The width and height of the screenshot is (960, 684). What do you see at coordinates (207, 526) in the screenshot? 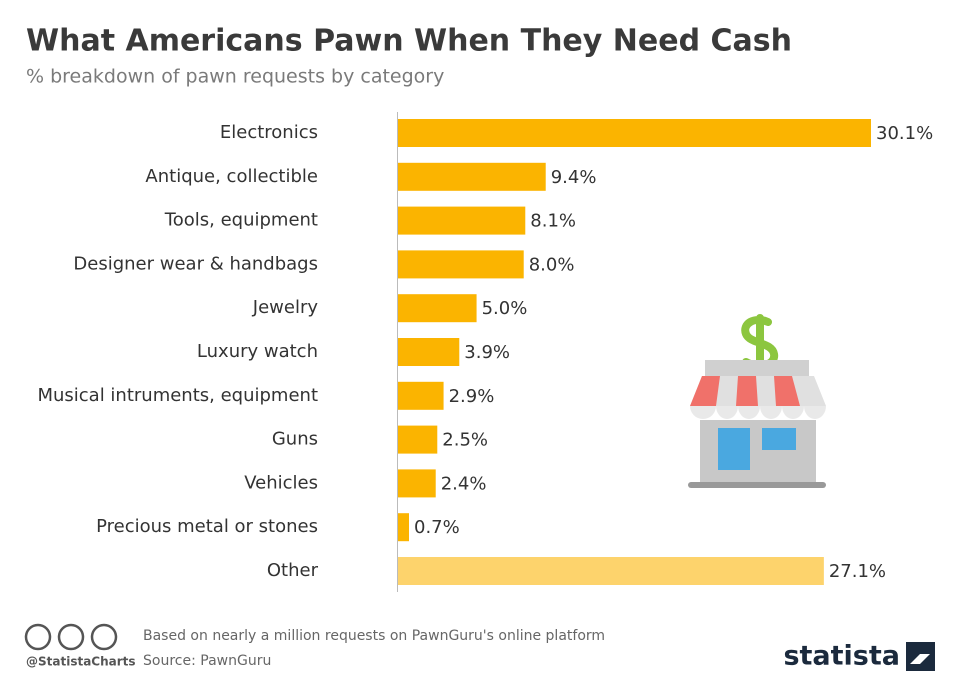
I see `category-label: Precious metal or stones` at bounding box center [207, 526].